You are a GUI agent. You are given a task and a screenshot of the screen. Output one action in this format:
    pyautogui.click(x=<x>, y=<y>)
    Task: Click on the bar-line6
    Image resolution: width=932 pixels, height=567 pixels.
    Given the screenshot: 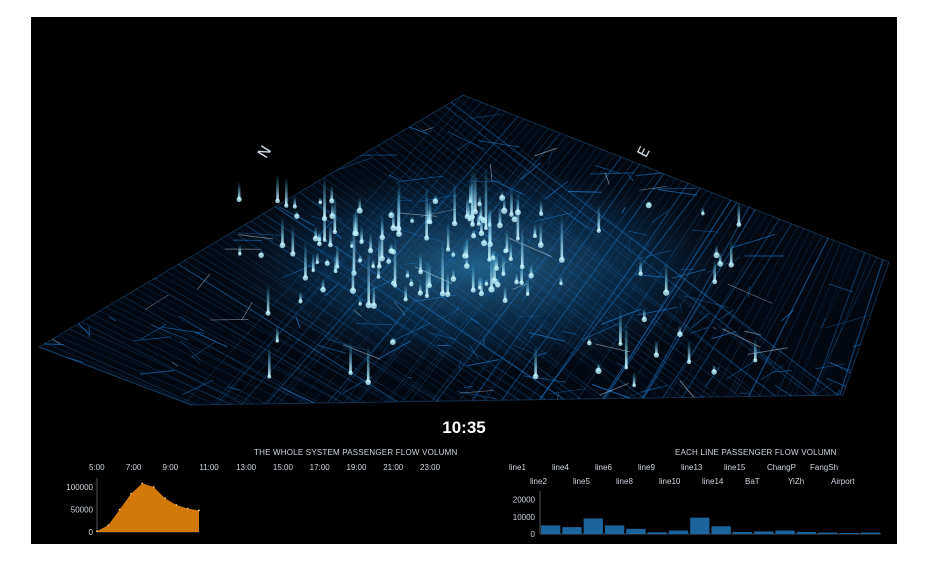 What is the action you would take?
    pyautogui.click(x=636, y=531)
    